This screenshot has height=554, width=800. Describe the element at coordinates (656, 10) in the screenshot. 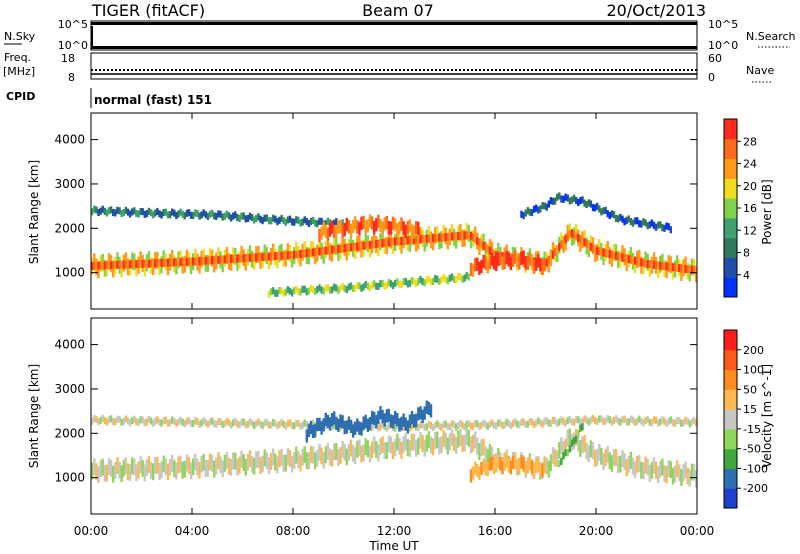

I see `date-label: 20/Oct/2013` at that location.